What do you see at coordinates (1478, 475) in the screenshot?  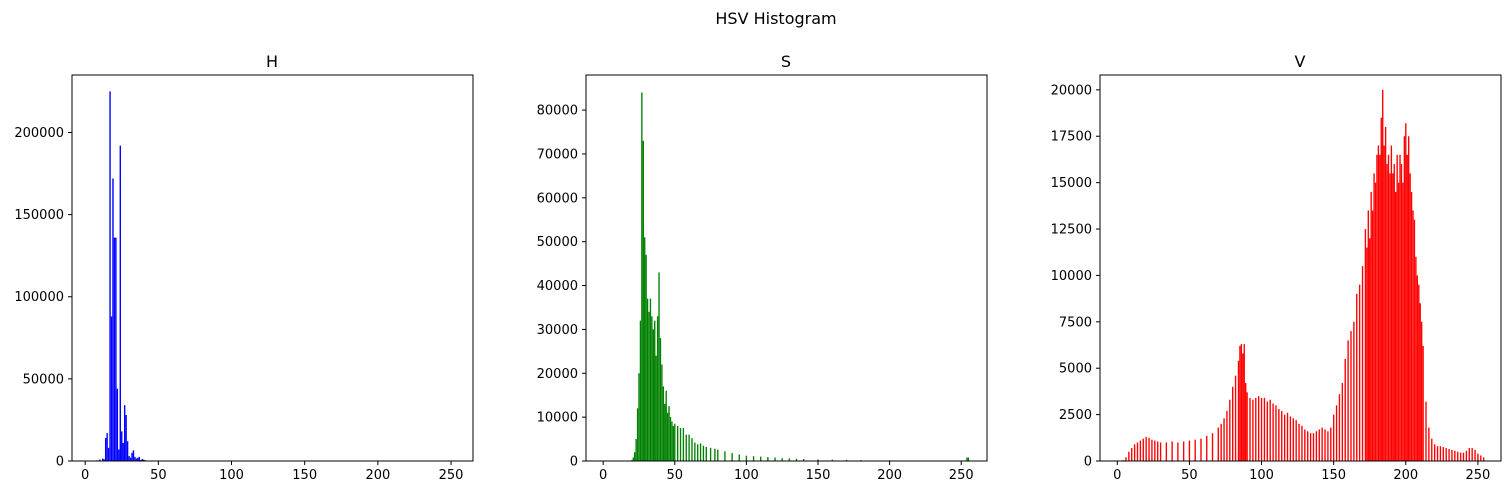 I see `x-tick-label: 250` at bounding box center [1478, 475].